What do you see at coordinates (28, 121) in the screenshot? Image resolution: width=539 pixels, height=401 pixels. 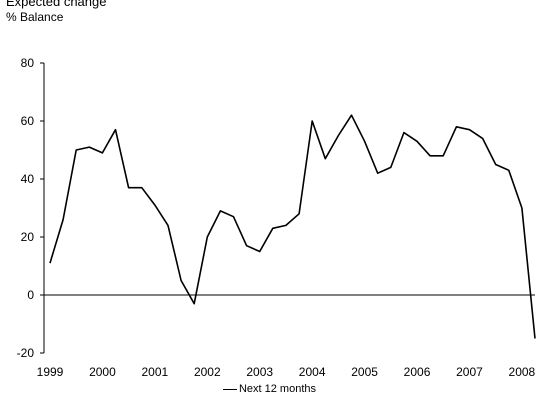 I see `y-tick-label: 60` at bounding box center [28, 121].